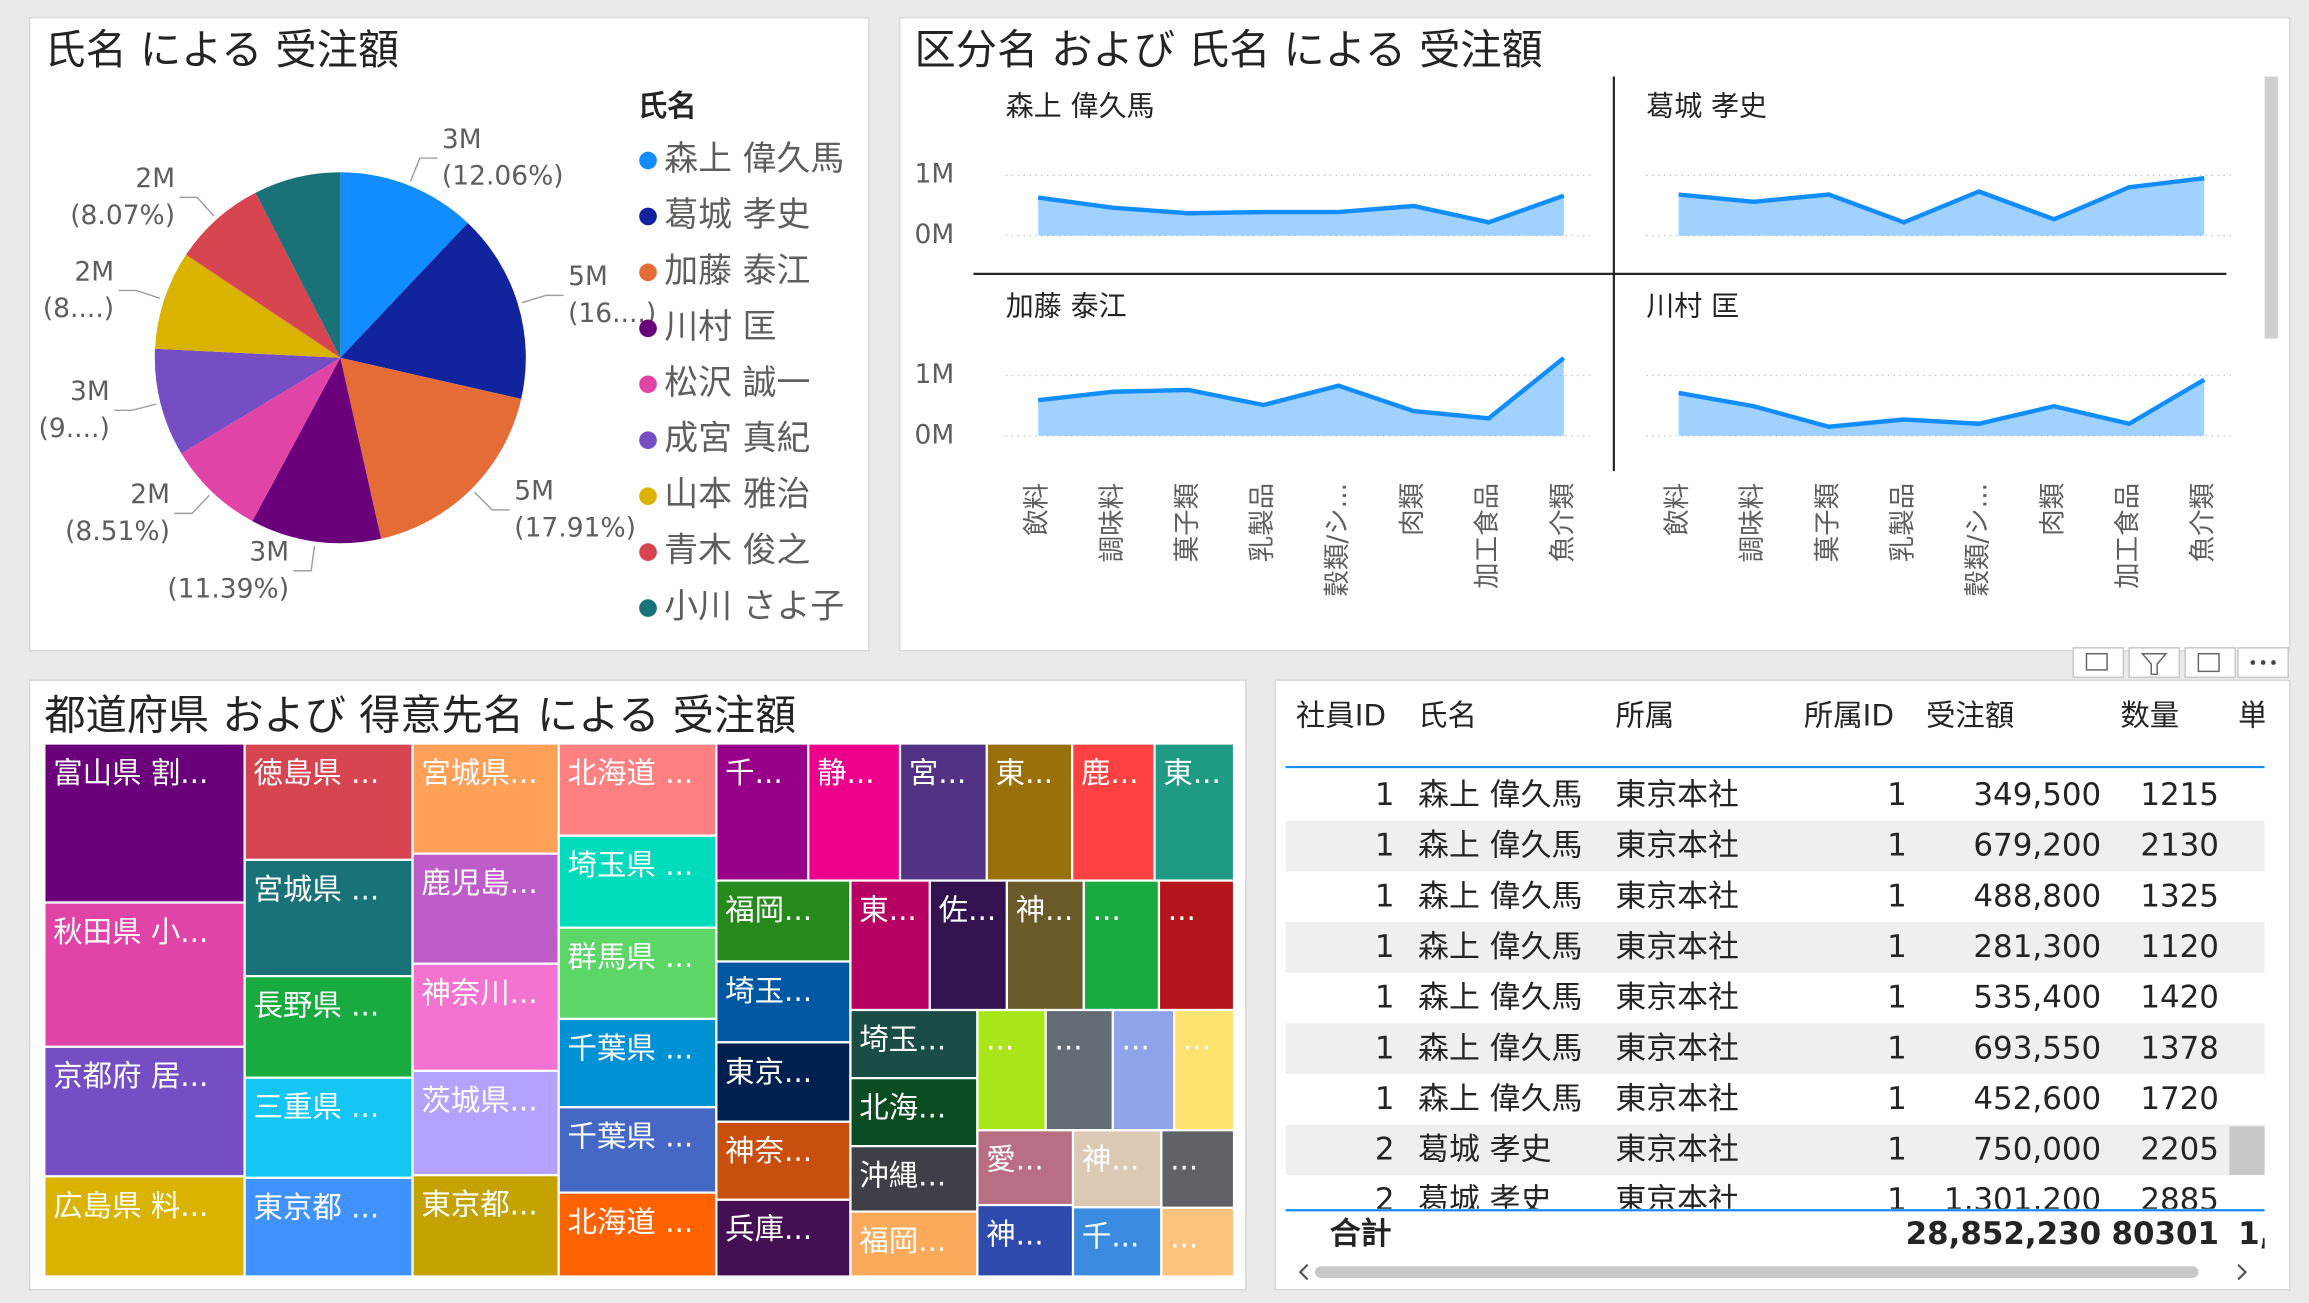 This screenshot has height=1303, width=2309. What do you see at coordinates (1970, 716) in the screenshot?
I see `column-header: 受注額` at bounding box center [1970, 716].